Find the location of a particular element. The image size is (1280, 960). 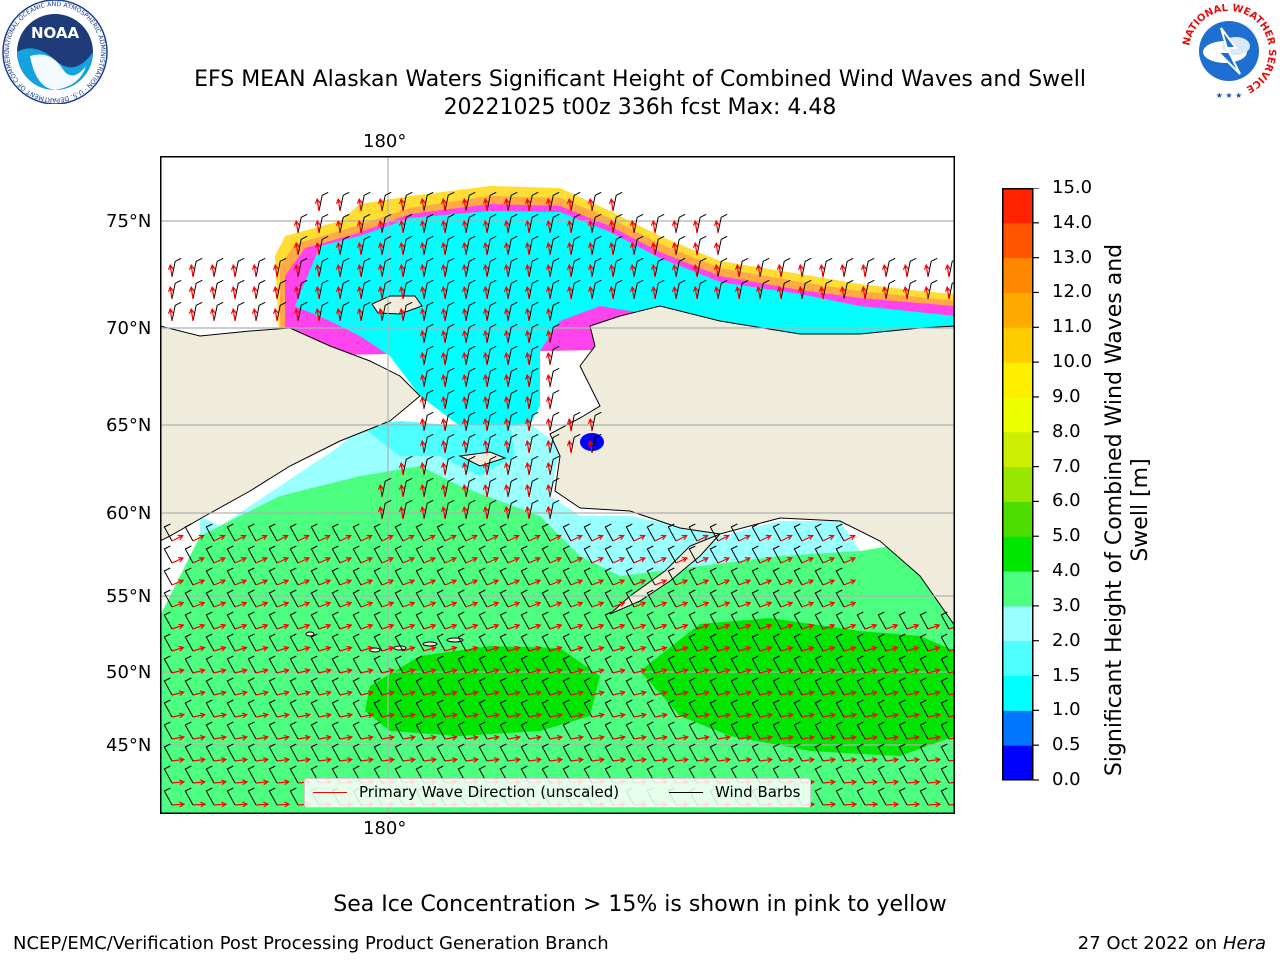

colorbar-tick-label: 12.0 is located at coordinates (1072, 292).